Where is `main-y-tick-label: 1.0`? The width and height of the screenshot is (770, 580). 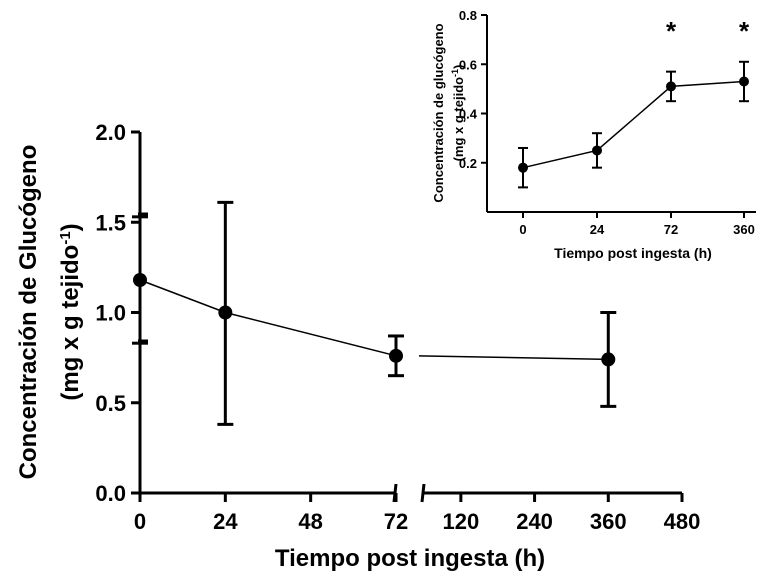
main-y-tick-label: 1.0 is located at coordinates (110, 313).